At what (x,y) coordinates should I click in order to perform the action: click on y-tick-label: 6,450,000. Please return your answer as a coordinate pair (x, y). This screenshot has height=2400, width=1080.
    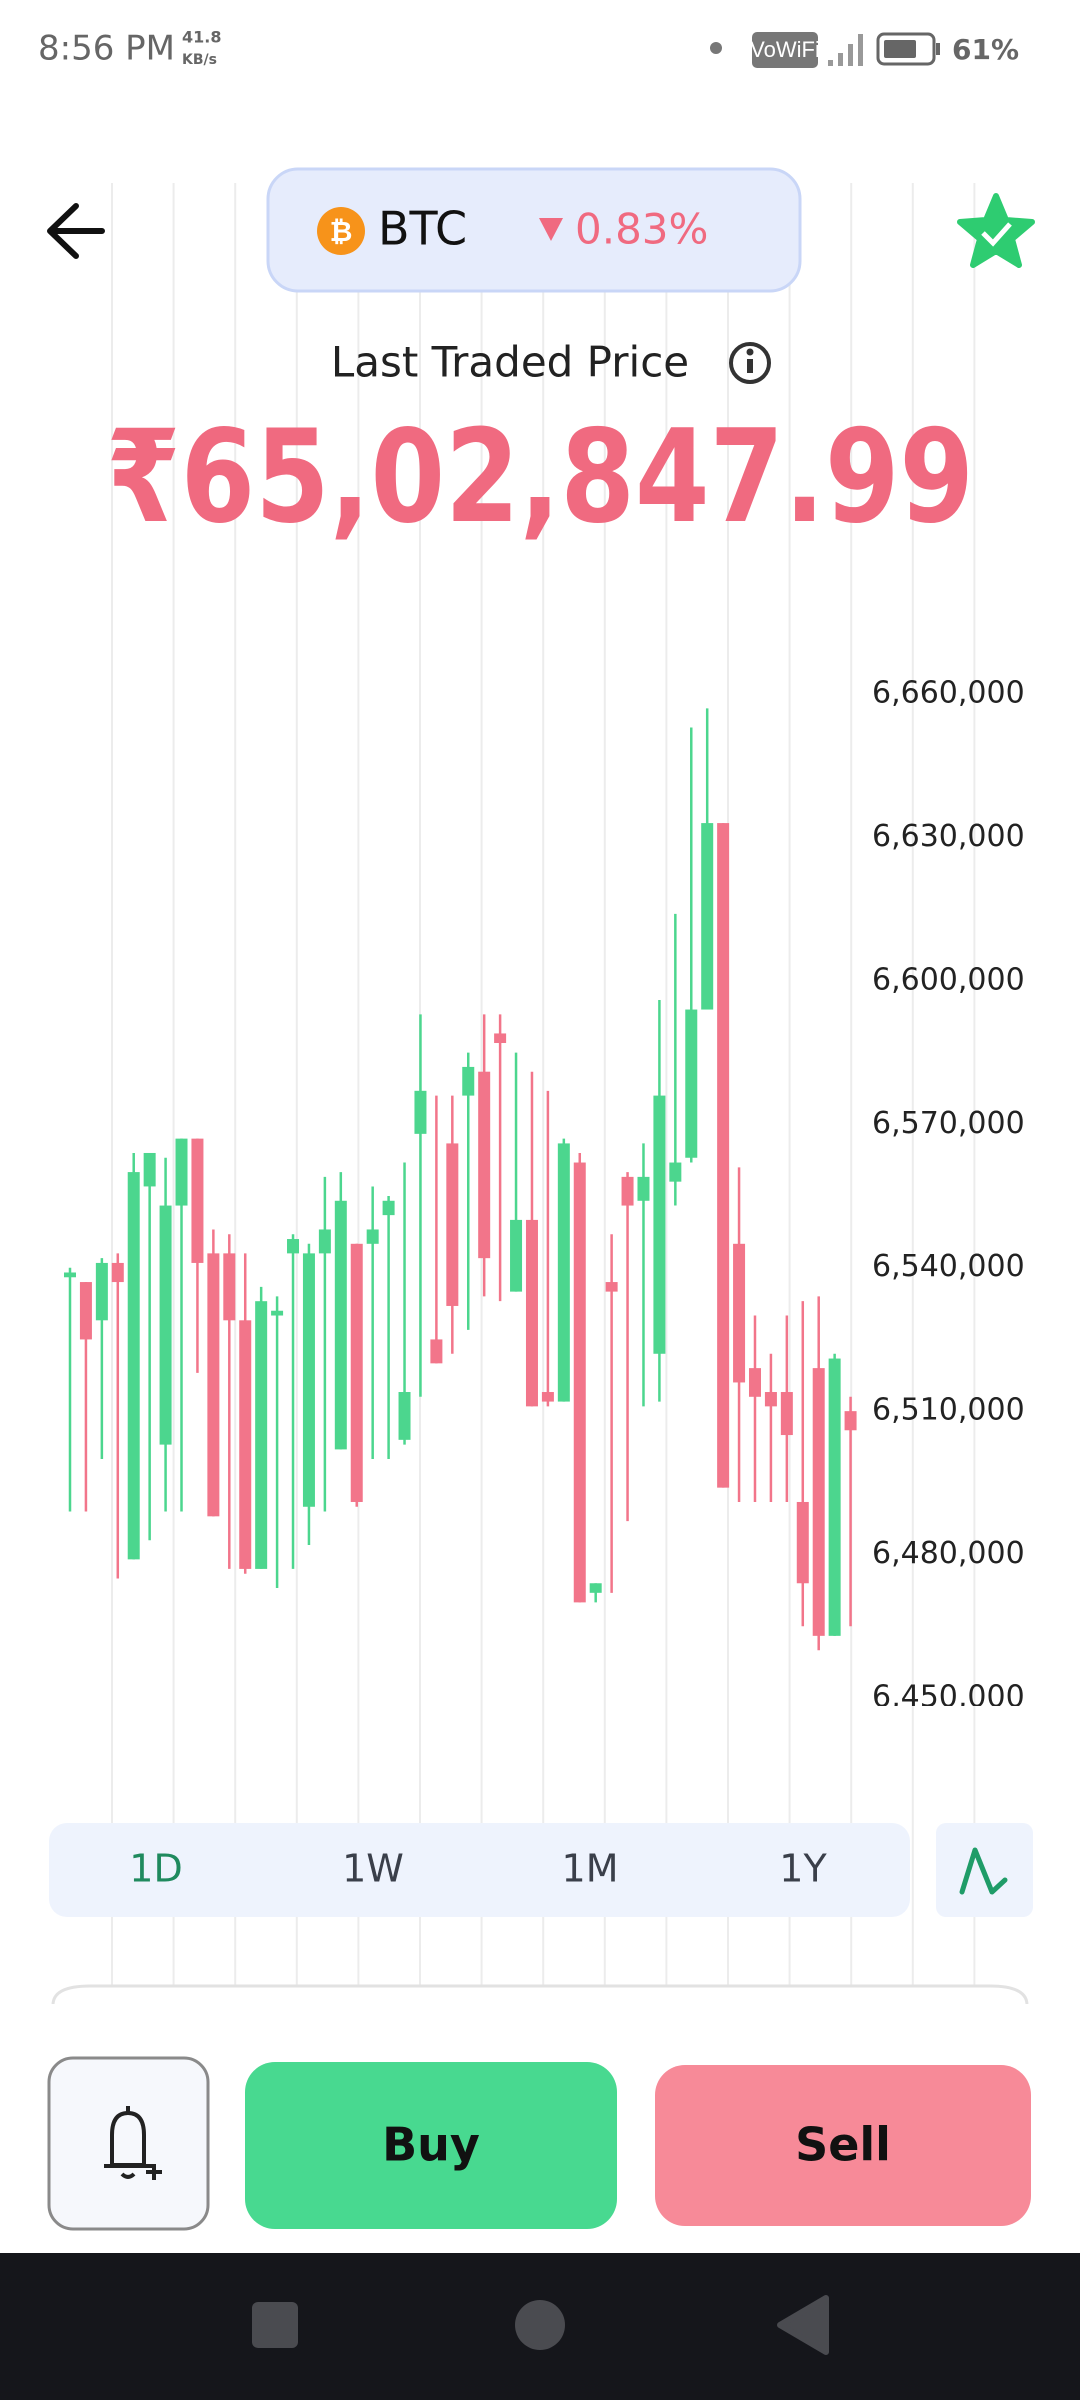
    Looking at the image, I should click on (948, 1697).